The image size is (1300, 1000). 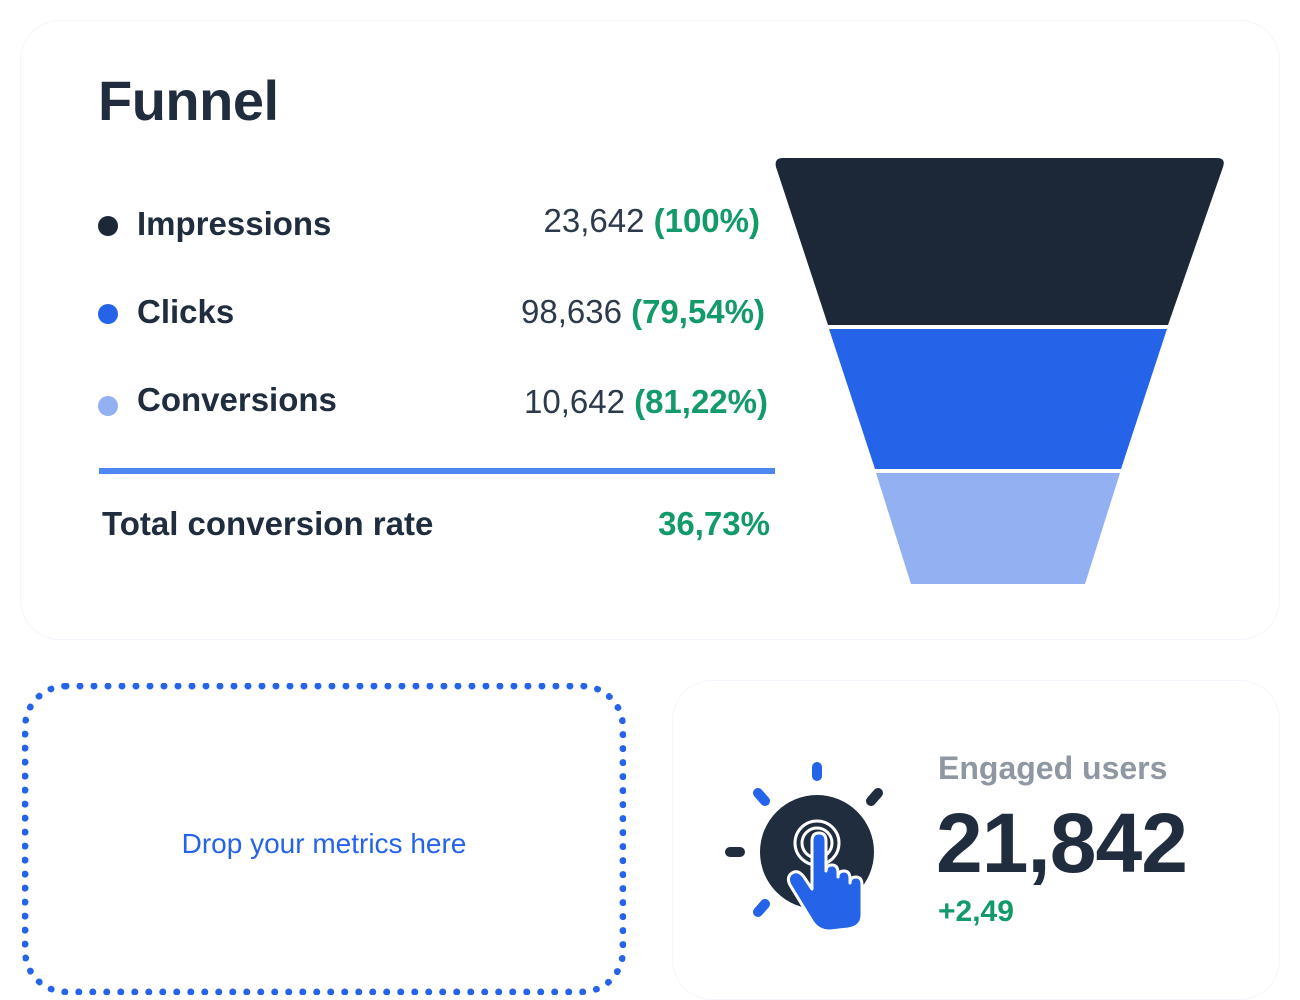 What do you see at coordinates (998, 399) in the screenshot?
I see `funnel-segment-clicks` at bounding box center [998, 399].